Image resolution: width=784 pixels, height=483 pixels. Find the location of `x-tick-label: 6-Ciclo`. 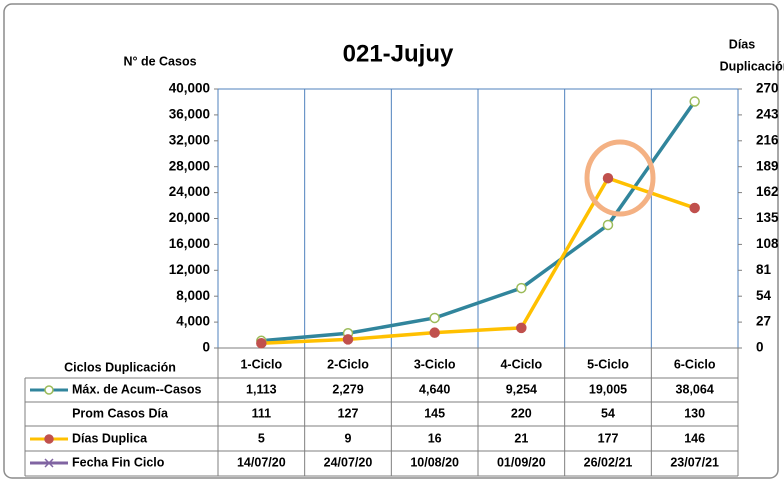

x-tick-label: 6-Ciclo is located at coordinates (695, 364).